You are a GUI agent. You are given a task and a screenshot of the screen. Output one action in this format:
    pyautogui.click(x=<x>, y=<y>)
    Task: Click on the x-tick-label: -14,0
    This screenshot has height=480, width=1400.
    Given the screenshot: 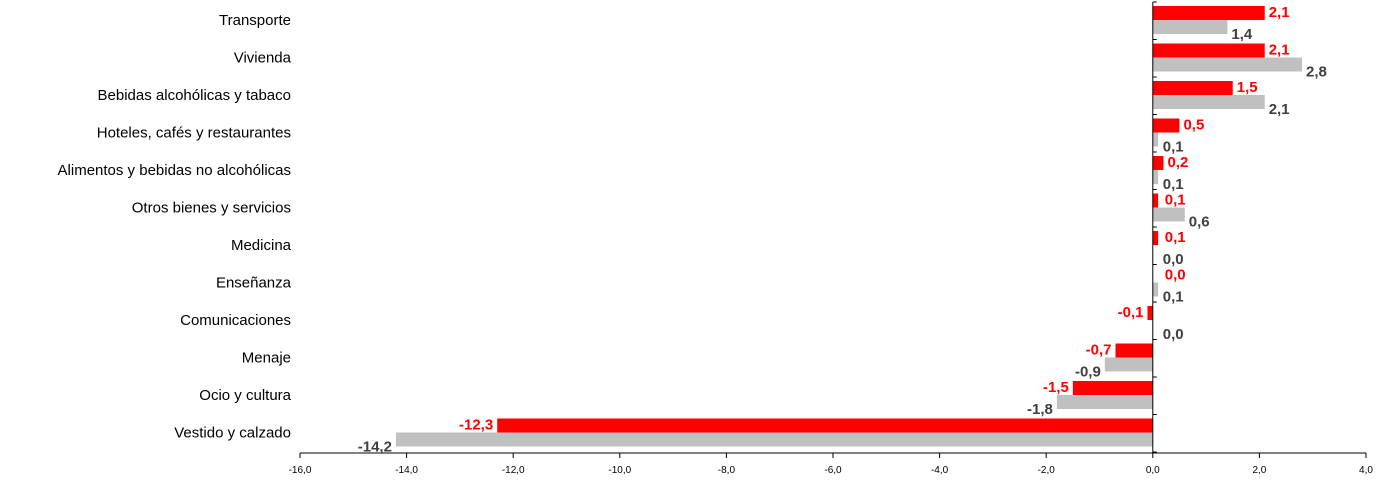 What is the action you would take?
    pyautogui.click(x=406, y=470)
    